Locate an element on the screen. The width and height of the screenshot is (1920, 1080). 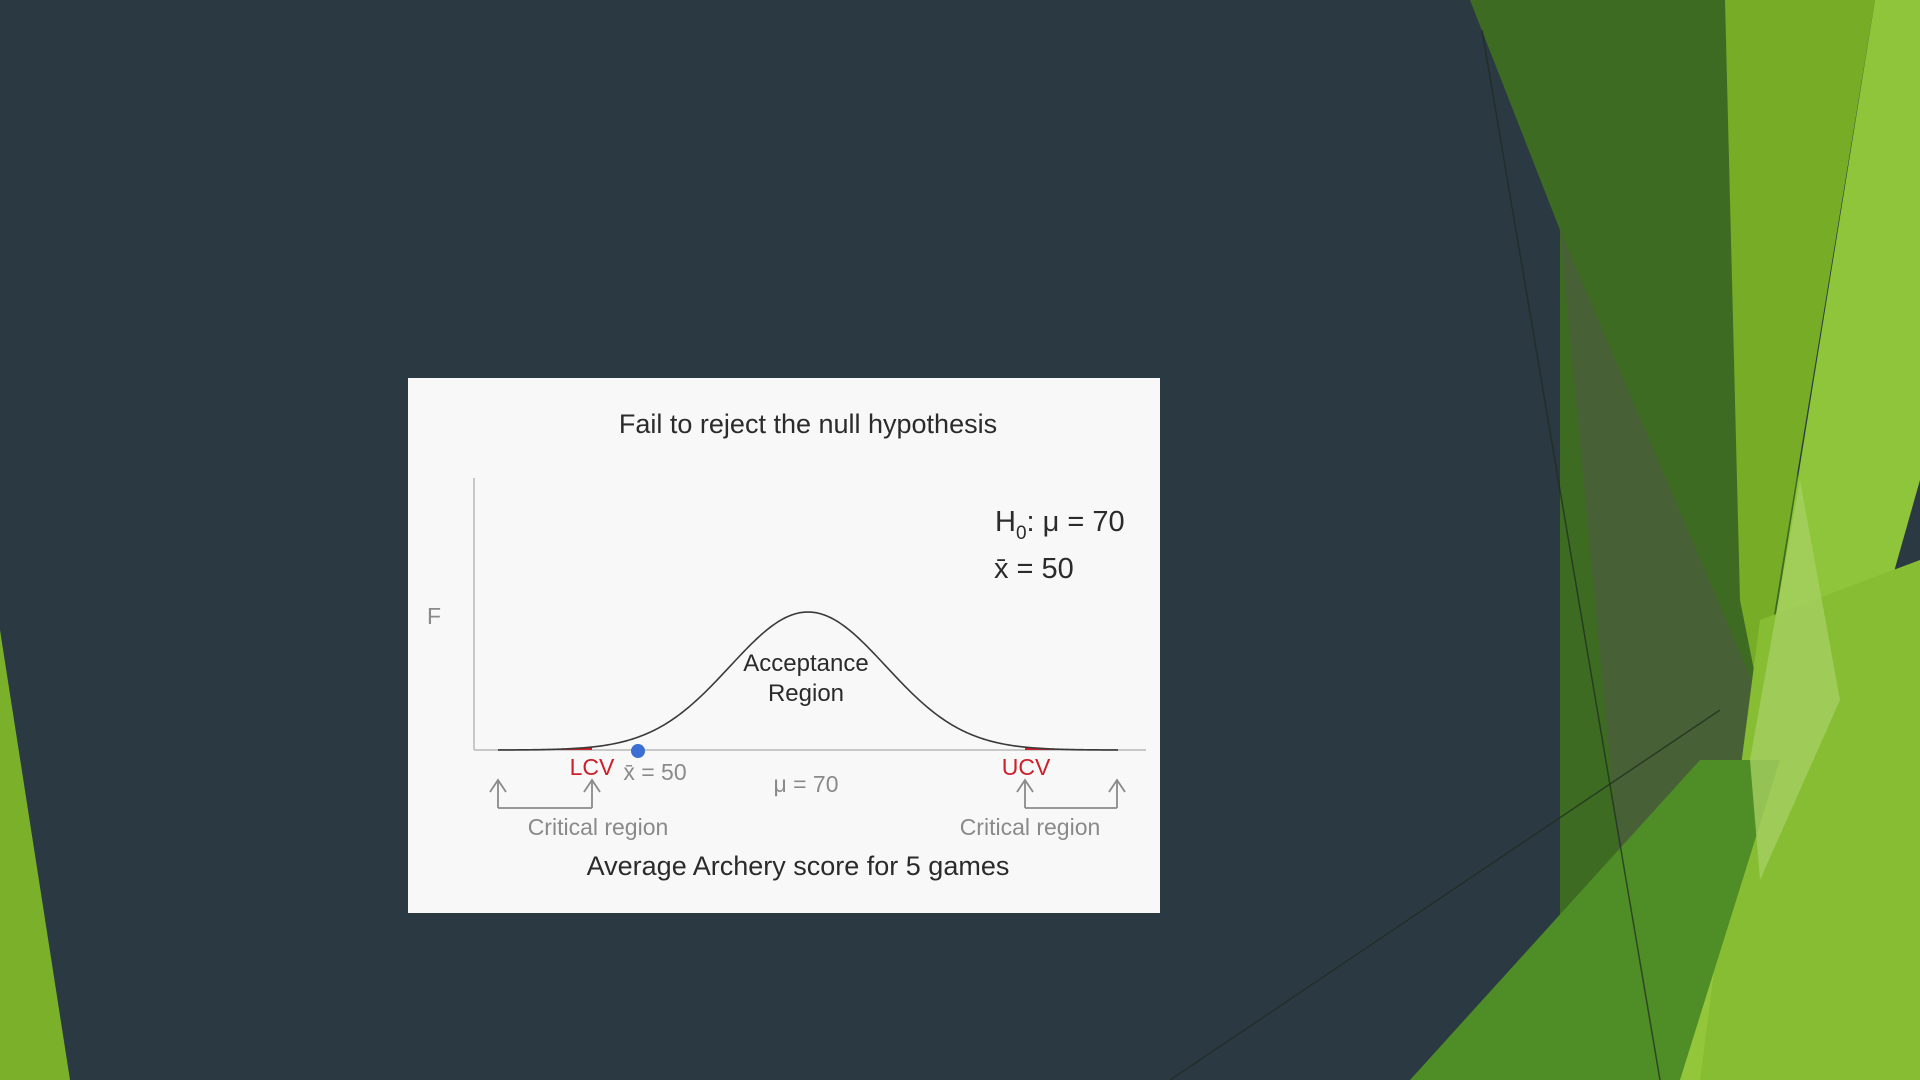
null-hypothesis-subscript: 0 is located at coordinates (1021, 533).